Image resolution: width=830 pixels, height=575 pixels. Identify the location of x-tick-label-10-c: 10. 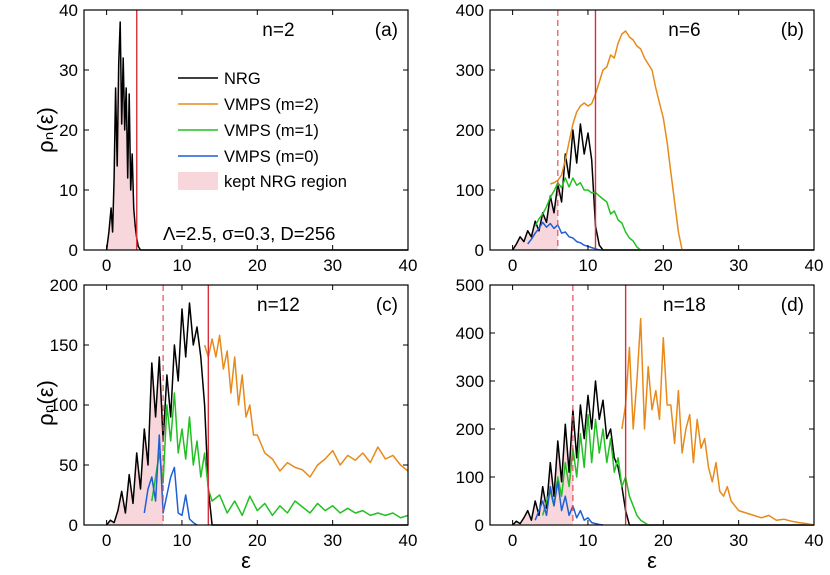
(181, 540).